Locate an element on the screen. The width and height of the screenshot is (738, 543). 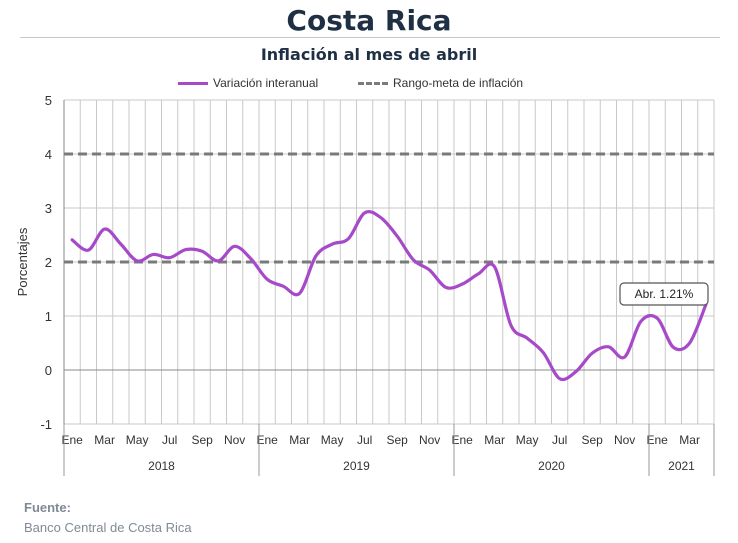
year-label: 2021 is located at coordinates (681, 466).